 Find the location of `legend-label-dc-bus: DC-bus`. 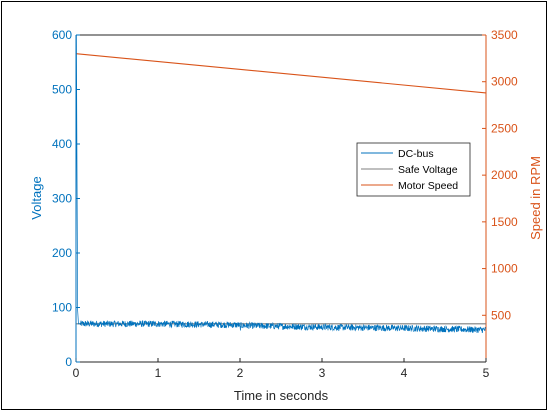

legend-label-dc-bus: DC-bus is located at coordinates (416, 154).